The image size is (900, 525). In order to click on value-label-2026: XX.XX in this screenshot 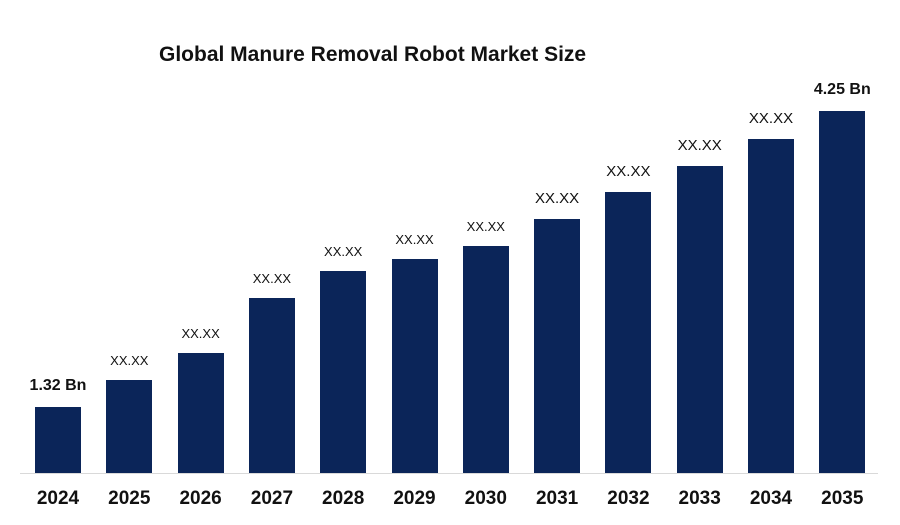, I will do `click(200, 333)`.